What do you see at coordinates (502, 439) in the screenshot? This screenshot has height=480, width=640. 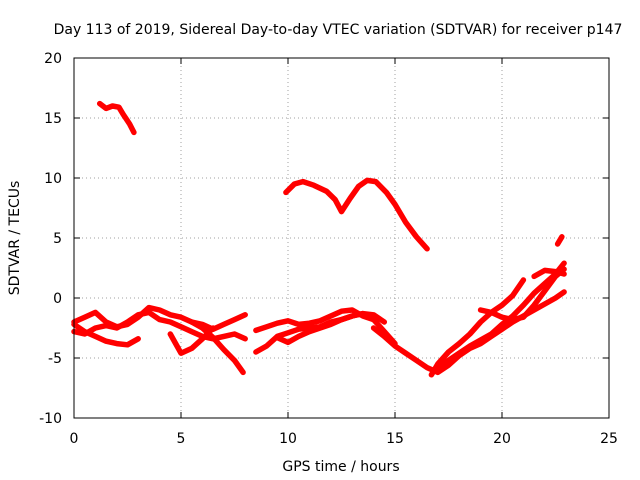 I see `x-tick-label: 20` at bounding box center [502, 439].